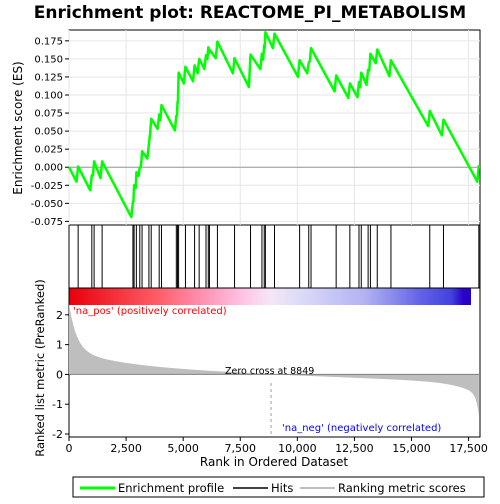 The width and height of the screenshot is (500, 504). Describe the element at coordinates (48, 77) in the screenshot. I see `es-y-tick-label: 0.125` at that location.